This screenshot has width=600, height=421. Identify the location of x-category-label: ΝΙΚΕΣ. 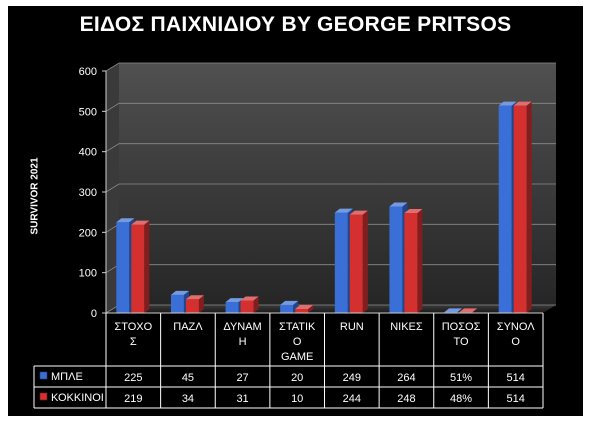
(406, 327).